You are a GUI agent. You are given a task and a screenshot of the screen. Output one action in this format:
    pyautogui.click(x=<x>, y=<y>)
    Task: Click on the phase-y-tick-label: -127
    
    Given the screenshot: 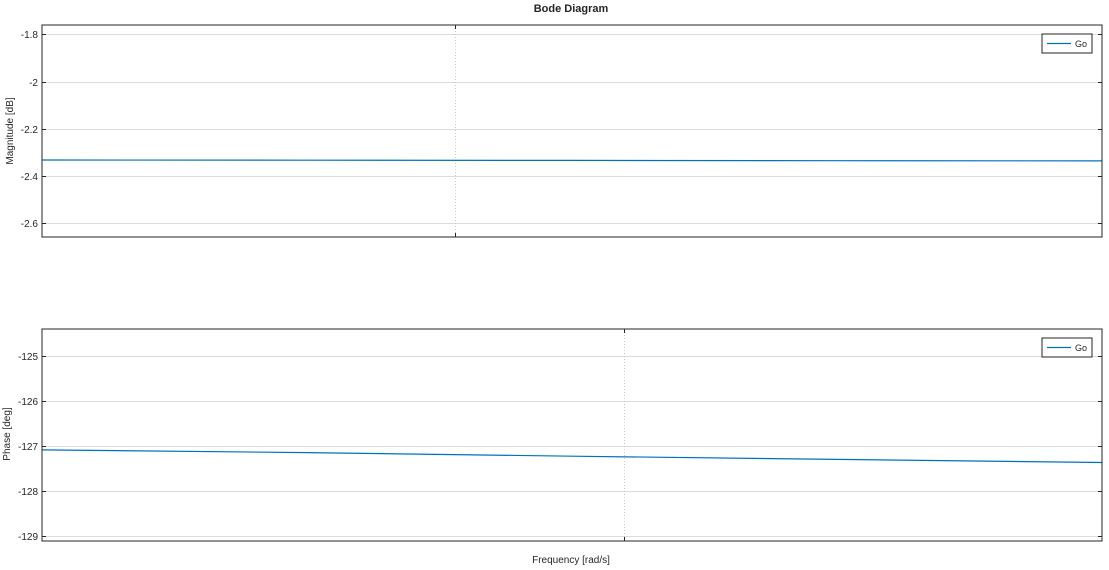 What is the action you would take?
    pyautogui.click(x=28, y=447)
    